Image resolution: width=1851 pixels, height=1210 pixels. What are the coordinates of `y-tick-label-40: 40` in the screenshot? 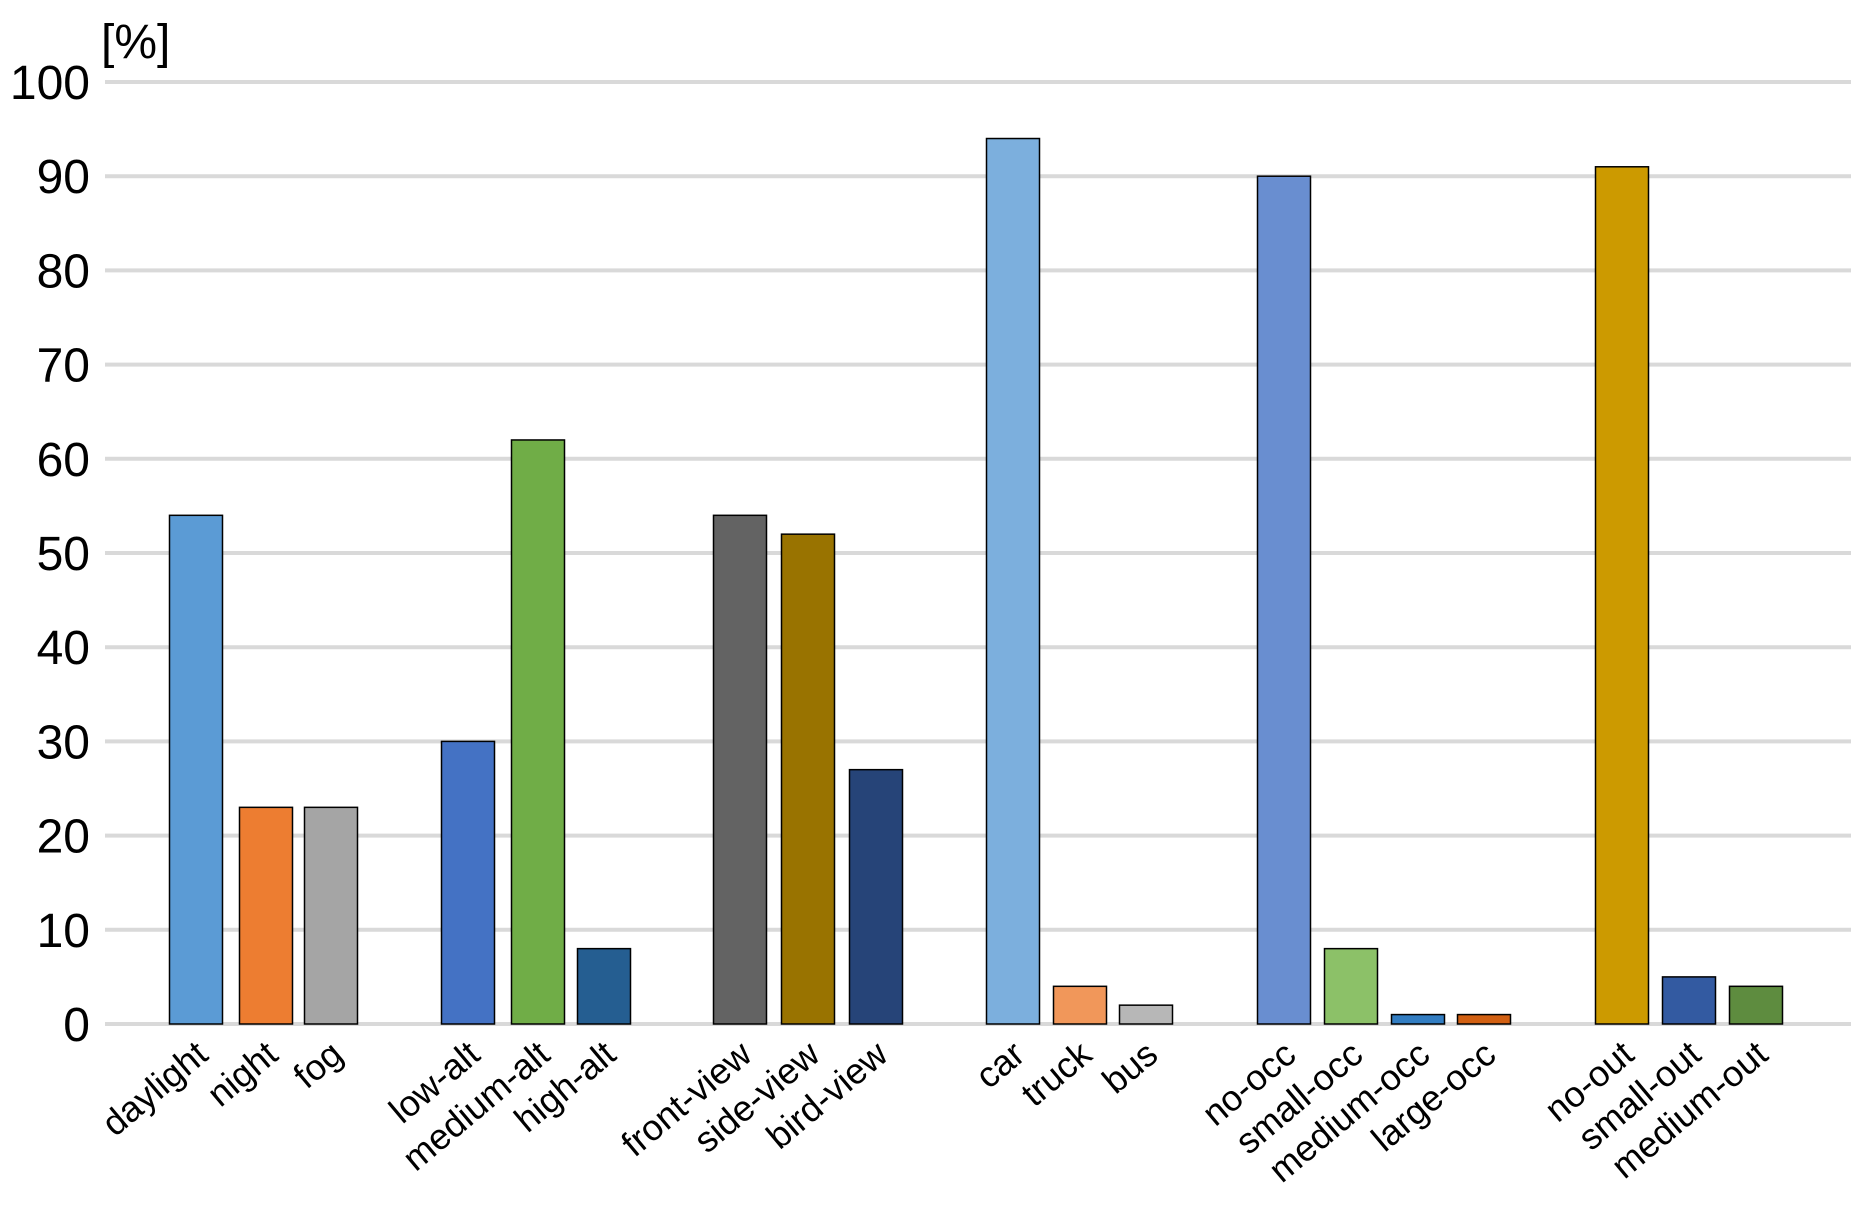 It's located at (63, 648).